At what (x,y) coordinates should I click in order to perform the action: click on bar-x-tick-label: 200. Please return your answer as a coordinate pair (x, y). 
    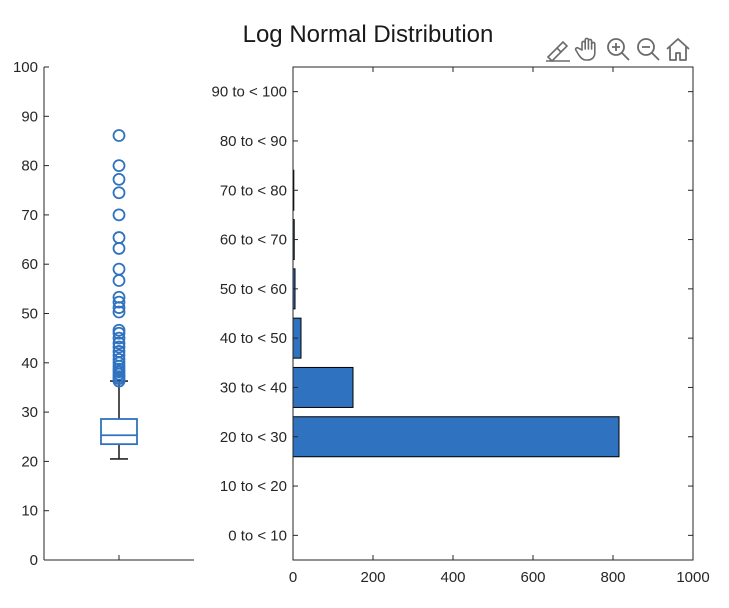
    Looking at the image, I should click on (372, 577).